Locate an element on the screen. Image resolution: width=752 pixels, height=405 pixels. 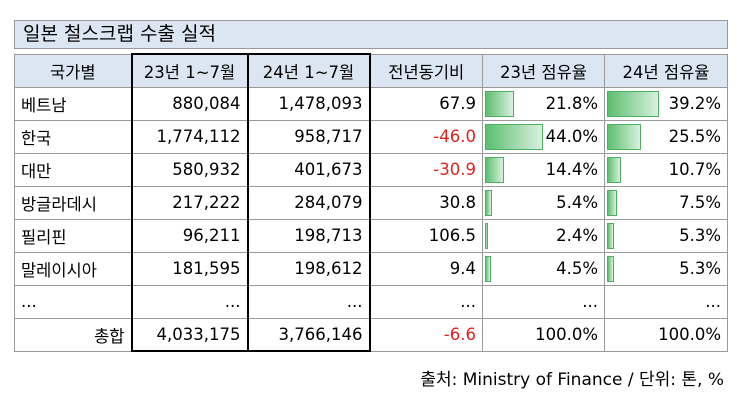
export-24-cell: 284,079 is located at coordinates (308, 202).